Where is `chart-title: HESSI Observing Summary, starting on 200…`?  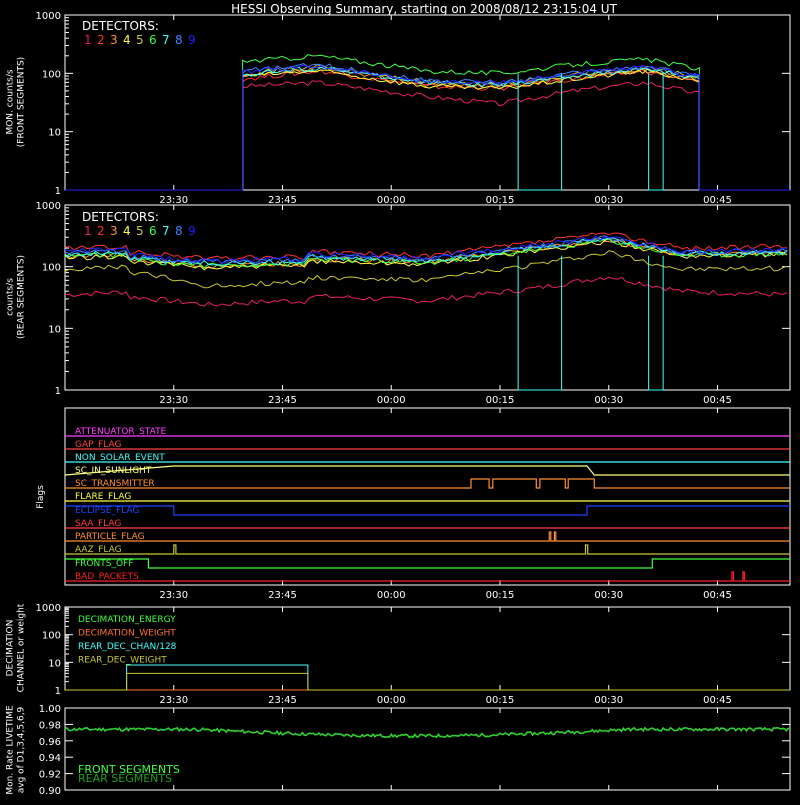 chart-title: HESSI Observing Summary, starting on 200… is located at coordinates (424, 9).